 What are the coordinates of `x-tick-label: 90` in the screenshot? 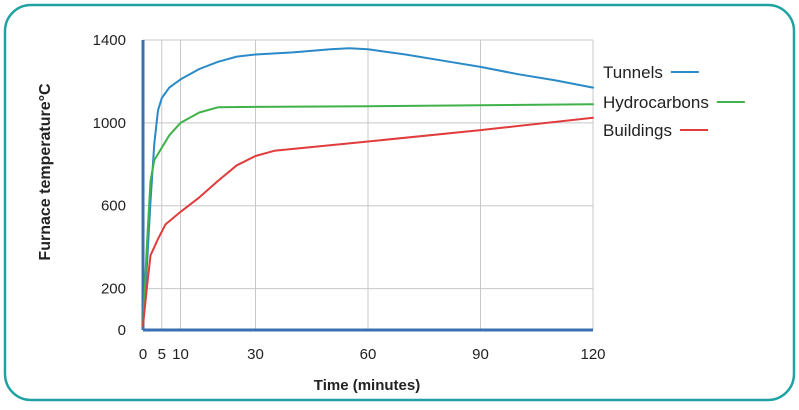 It's located at (480, 354).